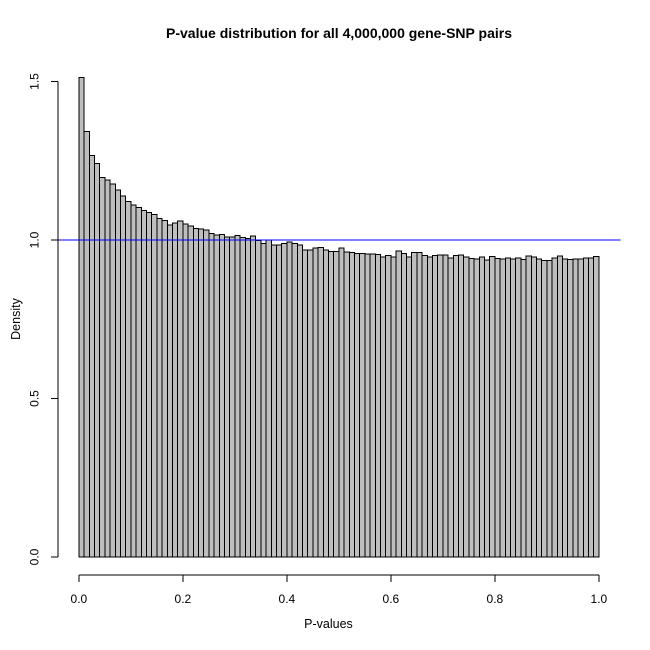 The height and width of the screenshot is (650, 650). I want to click on x-tick-label: 0.6, so click(391, 599).